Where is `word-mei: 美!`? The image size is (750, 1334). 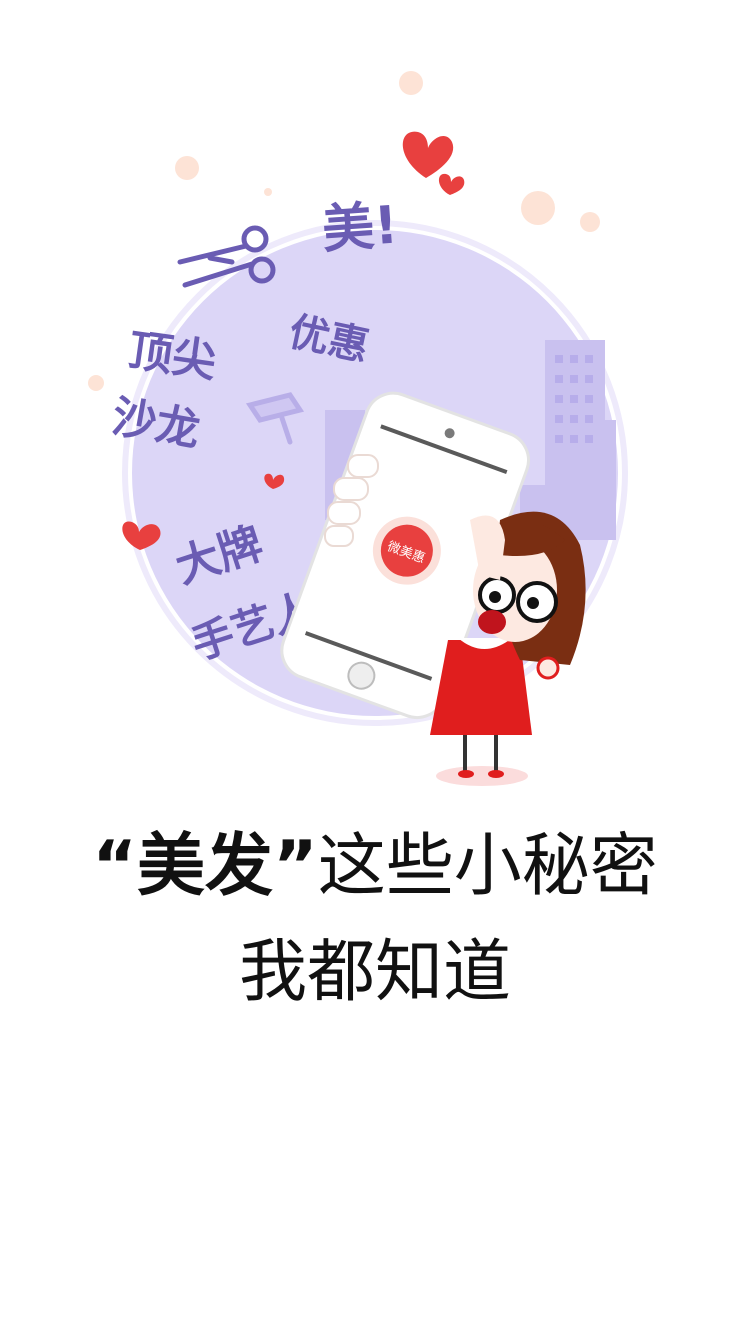 word-mei: 美! is located at coordinates (360, 227).